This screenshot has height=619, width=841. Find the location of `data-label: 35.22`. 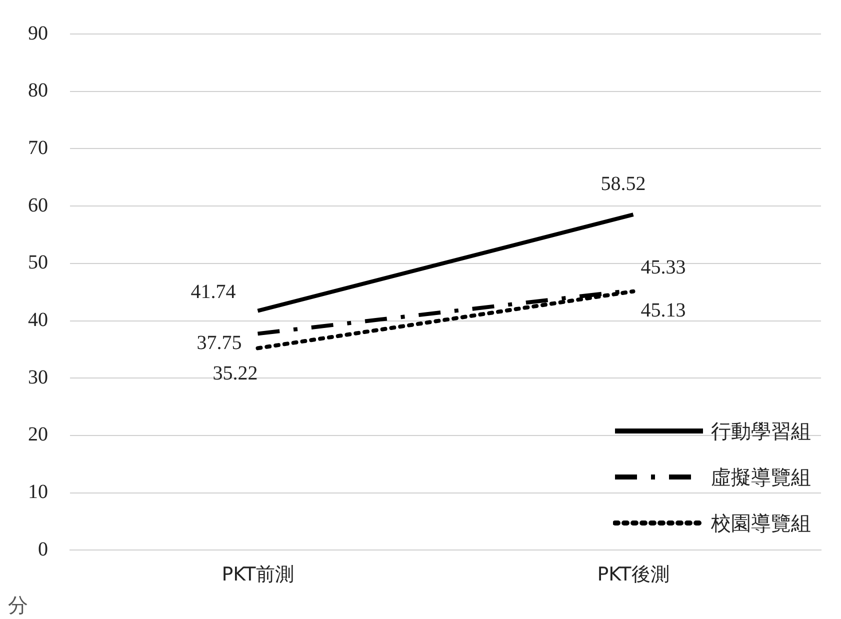

data-label: 35.22 is located at coordinates (235, 373).